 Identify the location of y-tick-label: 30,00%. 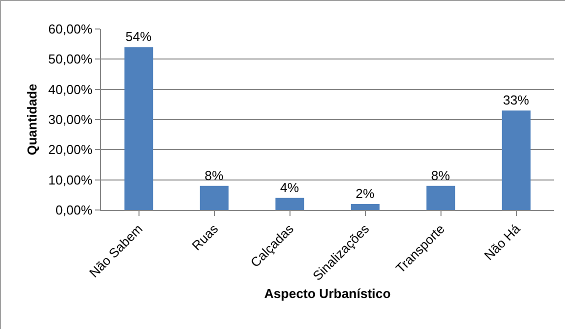
(70, 120).